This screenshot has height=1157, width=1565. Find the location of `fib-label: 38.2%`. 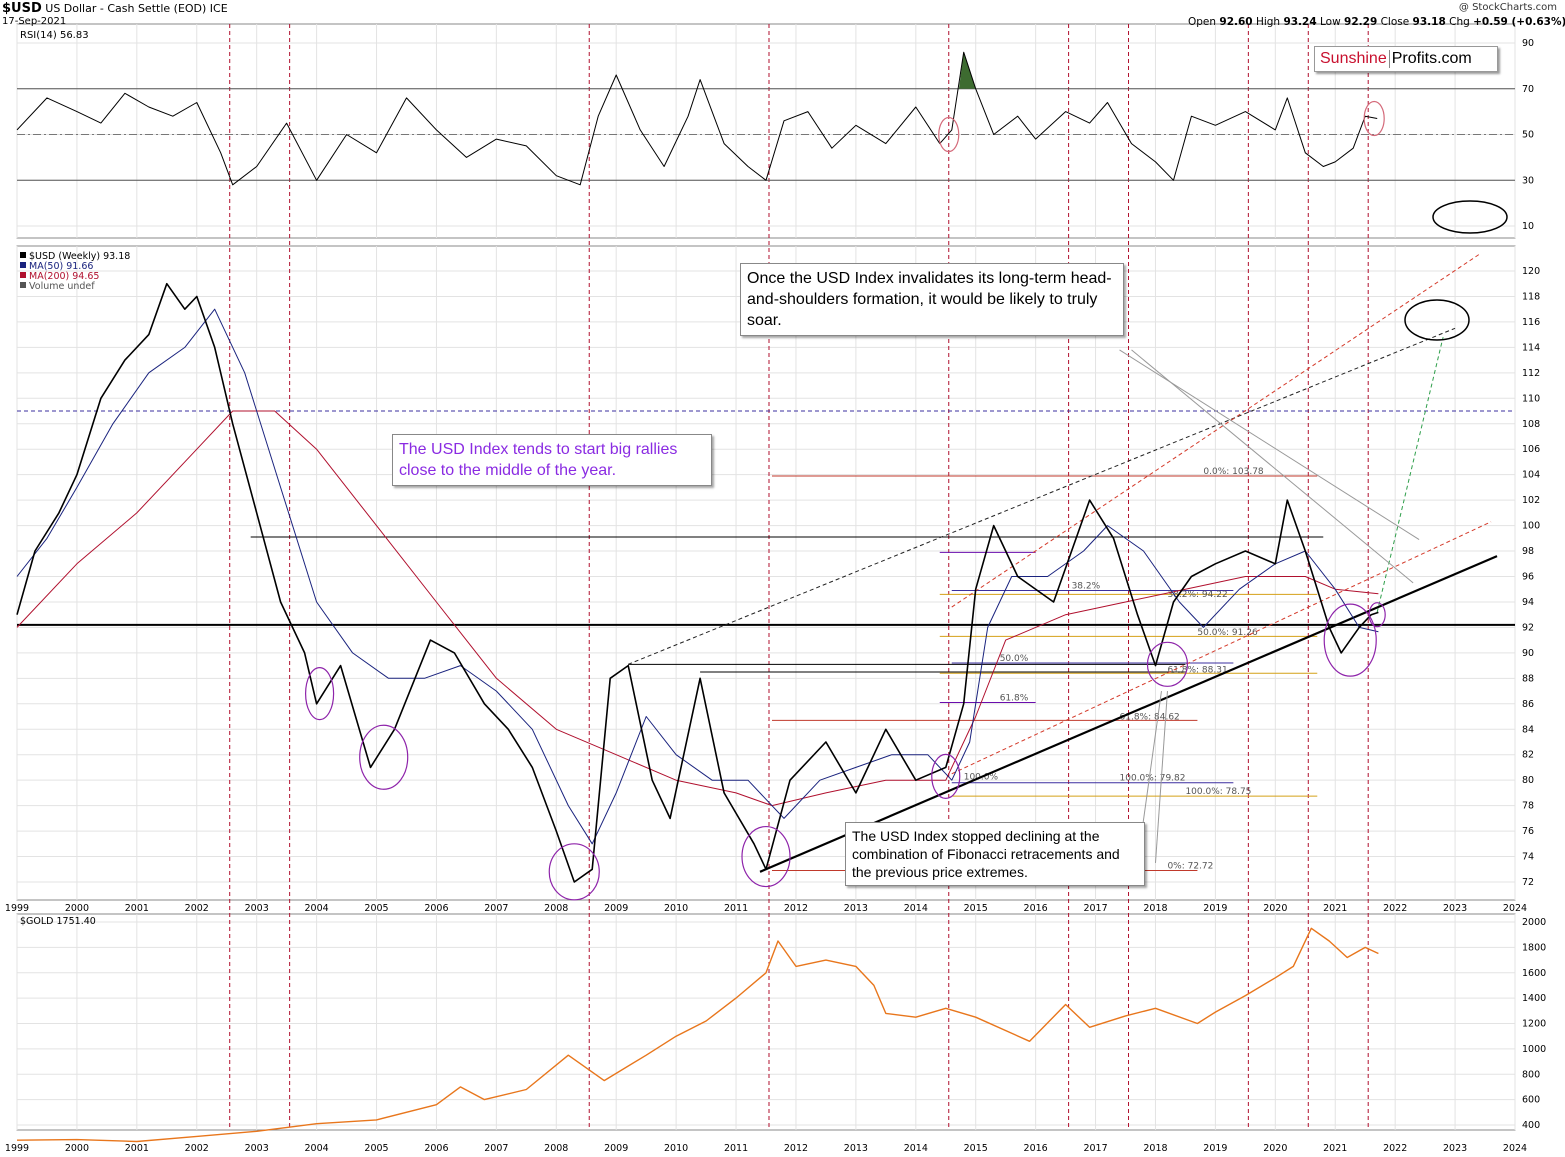

fib-label: 38.2% is located at coordinates (1086, 587).